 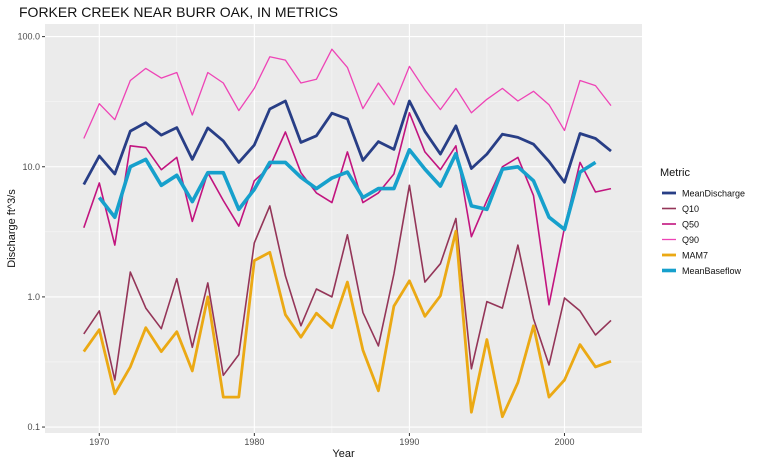 I want to click on legend-items: MeanDischarge Q10 Q50 Q90 MAM7 MeanBaseflow, so click(x=703, y=232).